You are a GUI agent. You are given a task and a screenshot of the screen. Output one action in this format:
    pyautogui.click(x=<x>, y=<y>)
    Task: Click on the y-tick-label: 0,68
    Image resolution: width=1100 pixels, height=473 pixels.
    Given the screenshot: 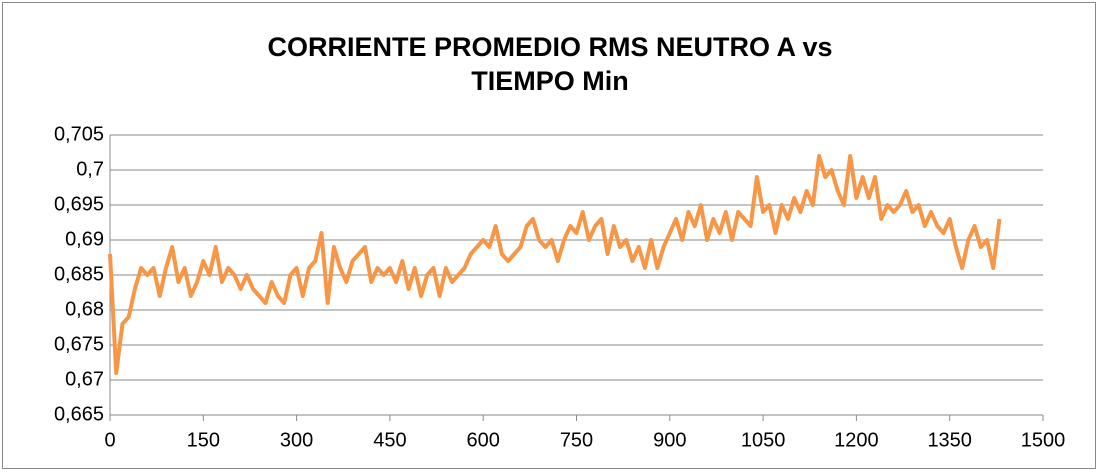 What is the action you would take?
    pyautogui.click(x=84, y=309)
    